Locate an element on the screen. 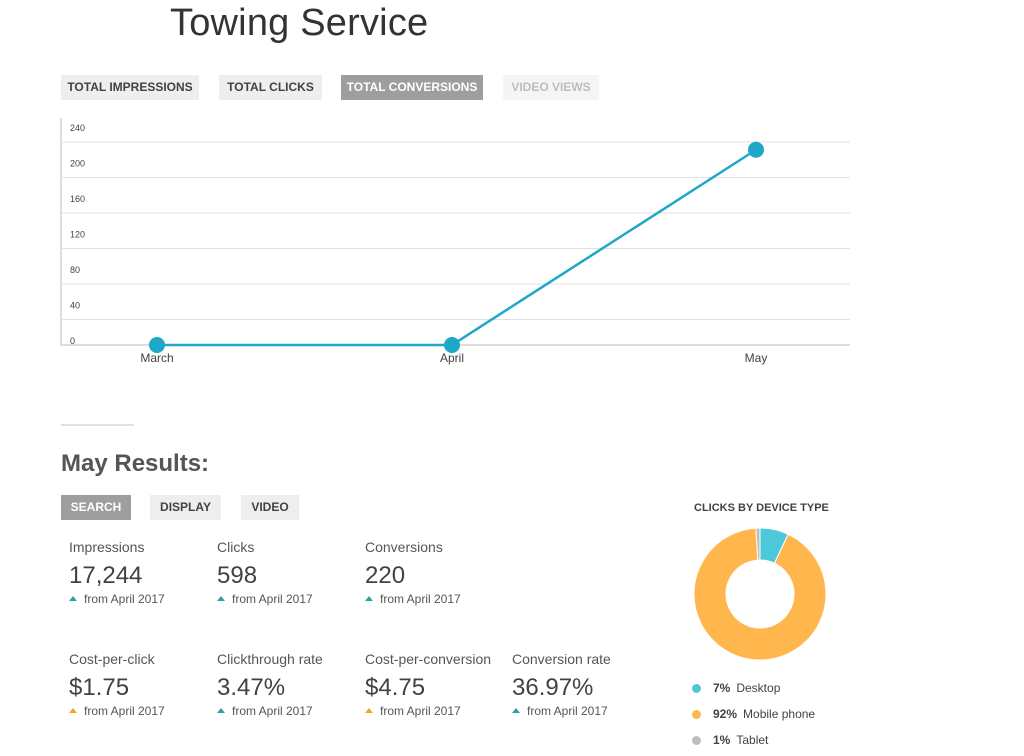 Image resolution: width=1024 pixels, height=756 pixels. metric-clickthrough-rate: Clickthrough rate 3.47% from April 2017 is located at coordinates (270, 684).